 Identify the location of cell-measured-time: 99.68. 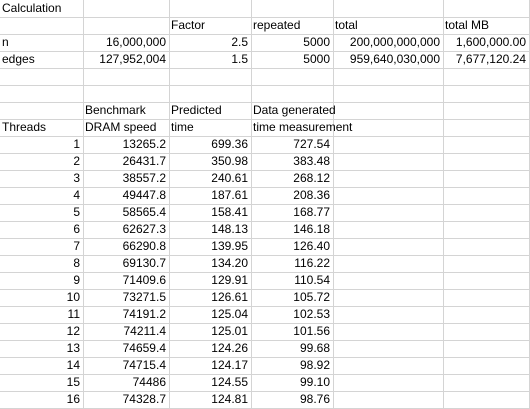
(314, 348).